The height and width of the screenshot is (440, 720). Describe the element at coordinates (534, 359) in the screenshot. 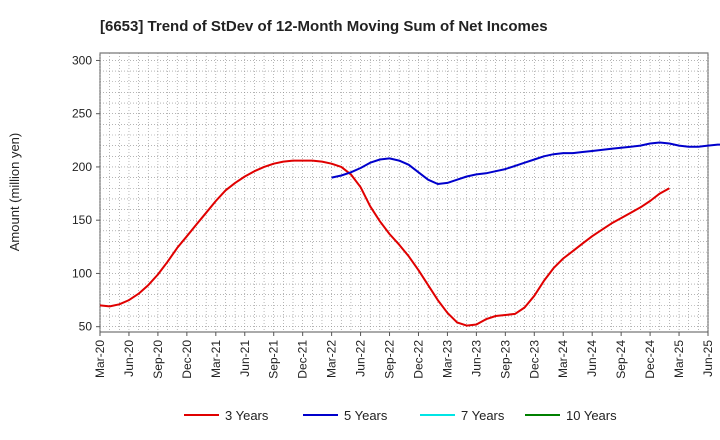

I see `x-tick-label: Dec-23` at that location.